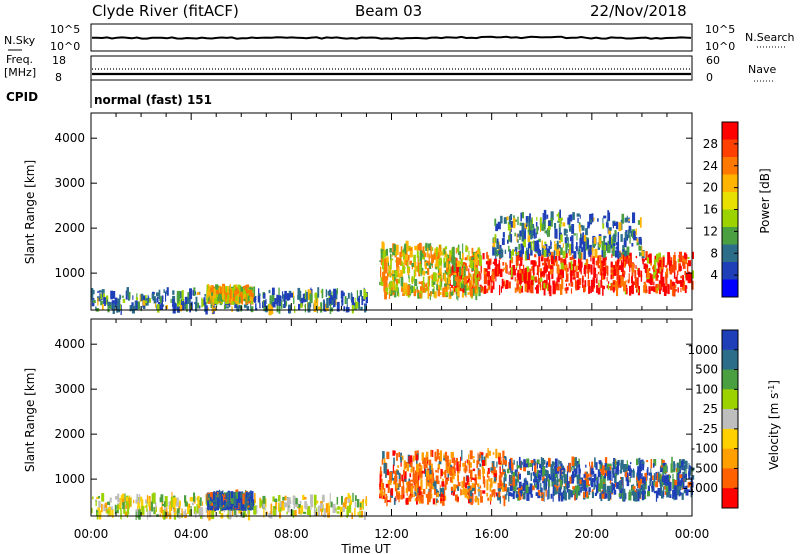 The width and height of the screenshot is (800, 554). What do you see at coordinates (69, 389) in the screenshot?
I see `ytick-label: 3000` at bounding box center [69, 389].